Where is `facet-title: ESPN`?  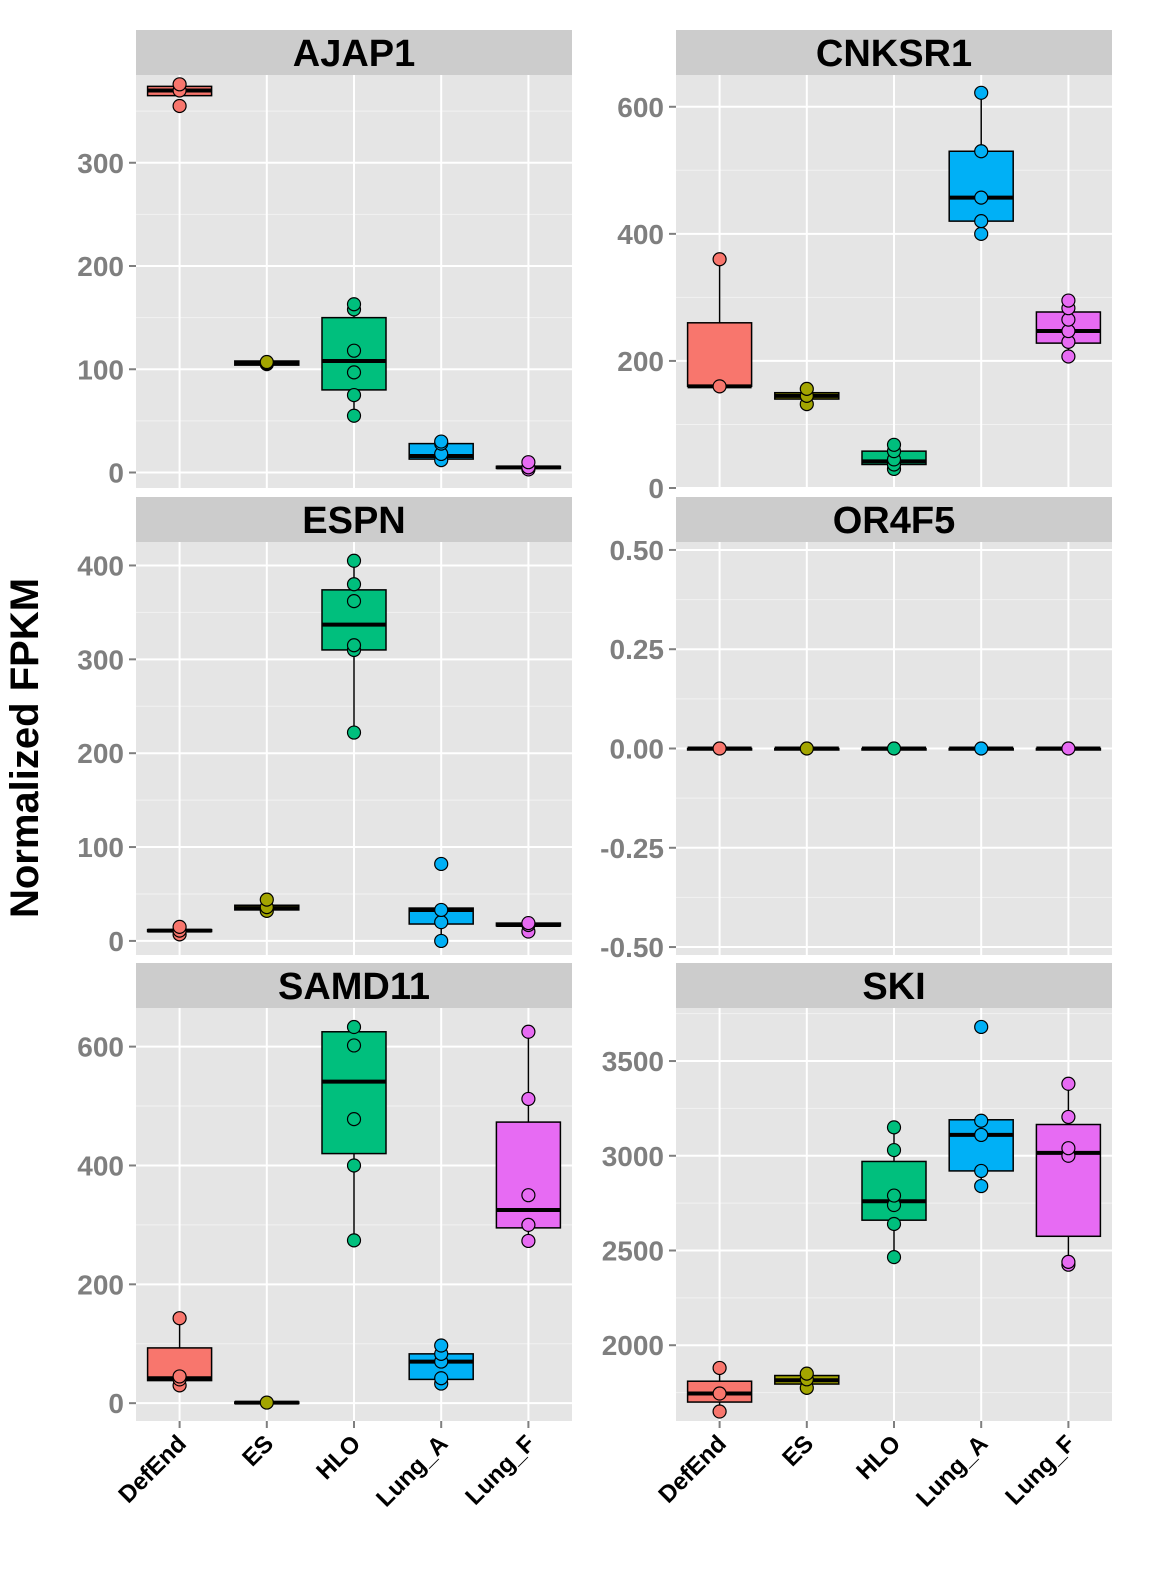
facet-title: ESPN is located at coordinates (353, 521).